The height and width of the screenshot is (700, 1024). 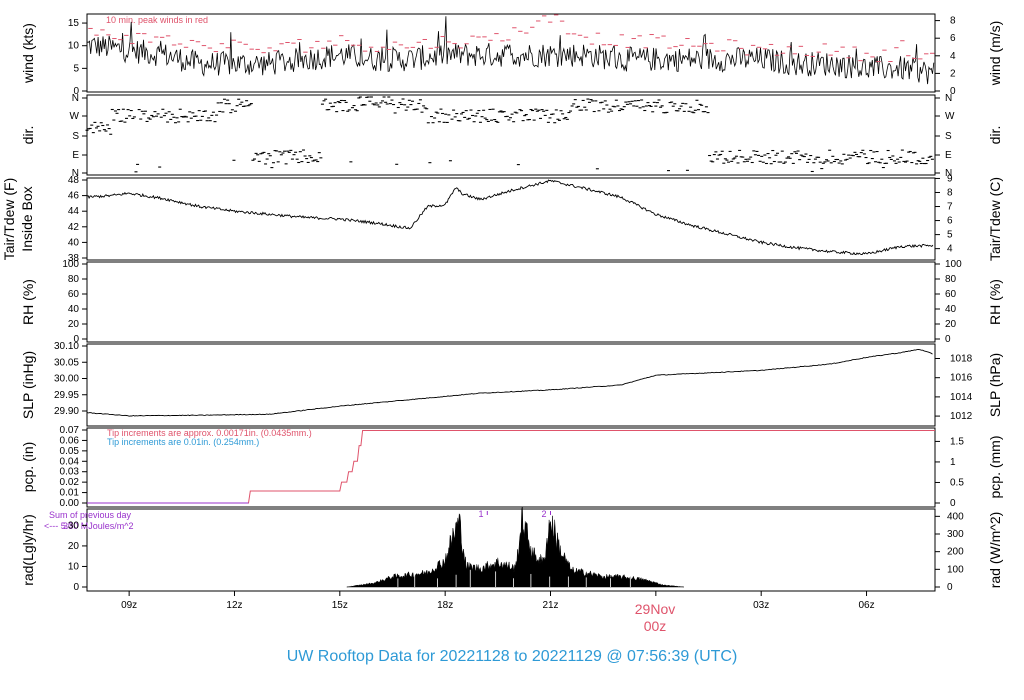 What do you see at coordinates (76, 339) in the screenshot?
I see `rh-left-tick-label: 0` at bounding box center [76, 339].